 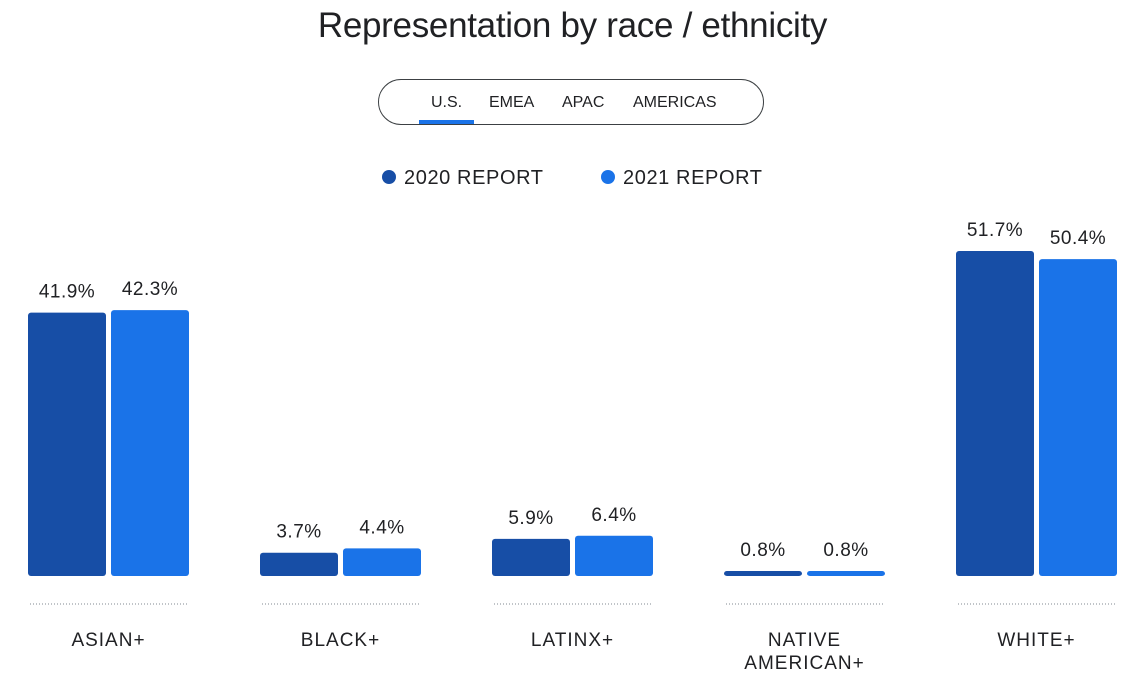 I want to click on category-label: LATINX+, so click(x=572, y=640).